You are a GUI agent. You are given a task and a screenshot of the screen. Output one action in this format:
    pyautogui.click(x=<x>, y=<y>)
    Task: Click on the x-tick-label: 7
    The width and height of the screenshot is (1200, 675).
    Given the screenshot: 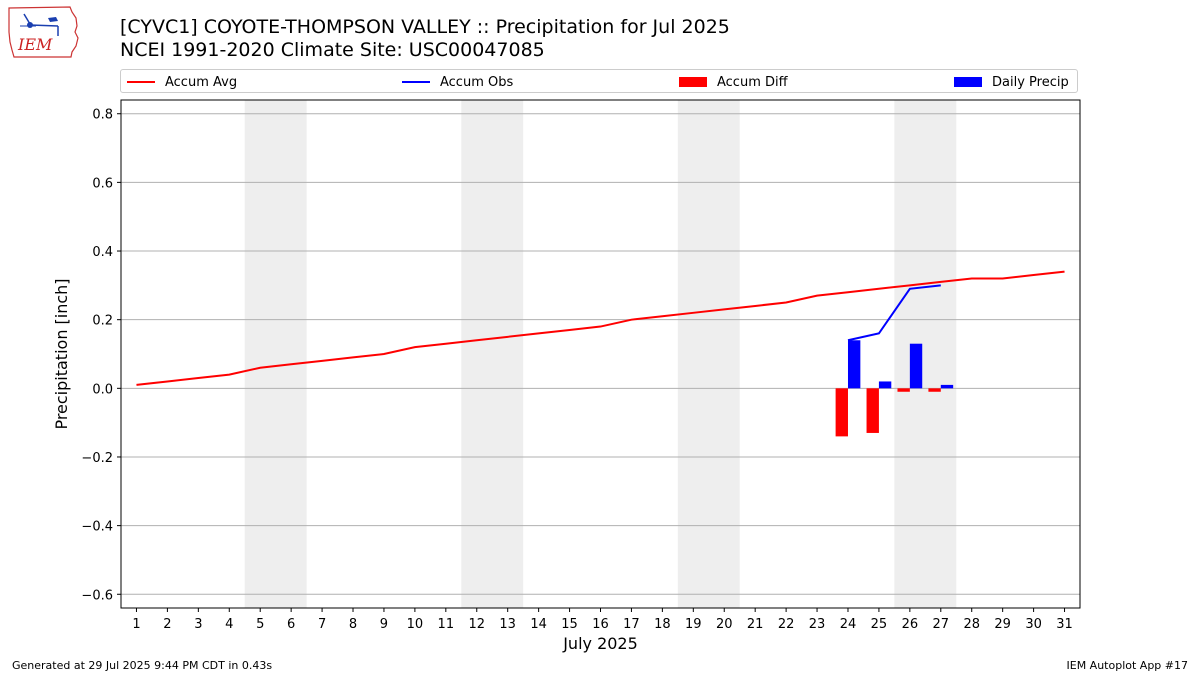 What is the action you would take?
    pyautogui.click(x=322, y=624)
    